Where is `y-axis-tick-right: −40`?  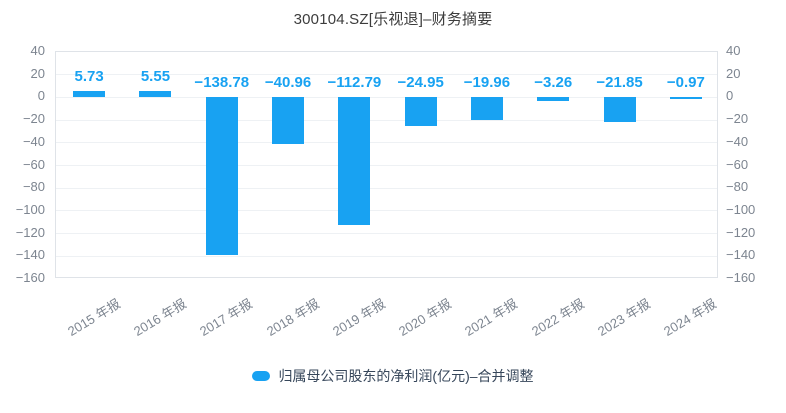
y-axis-tick-right: −40 is located at coordinates (737, 141).